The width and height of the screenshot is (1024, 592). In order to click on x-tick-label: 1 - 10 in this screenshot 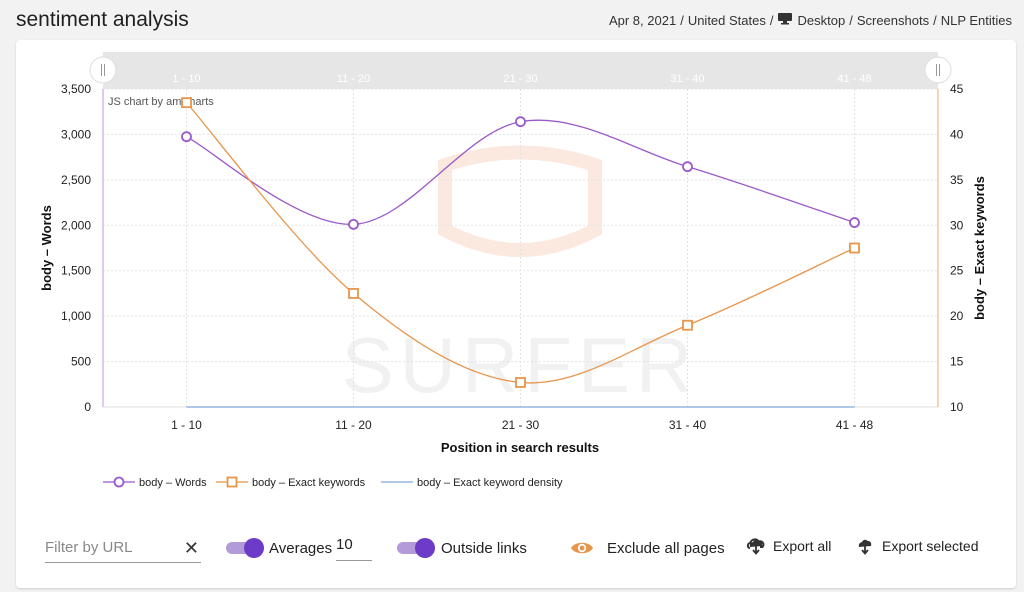, I will do `click(186, 425)`.